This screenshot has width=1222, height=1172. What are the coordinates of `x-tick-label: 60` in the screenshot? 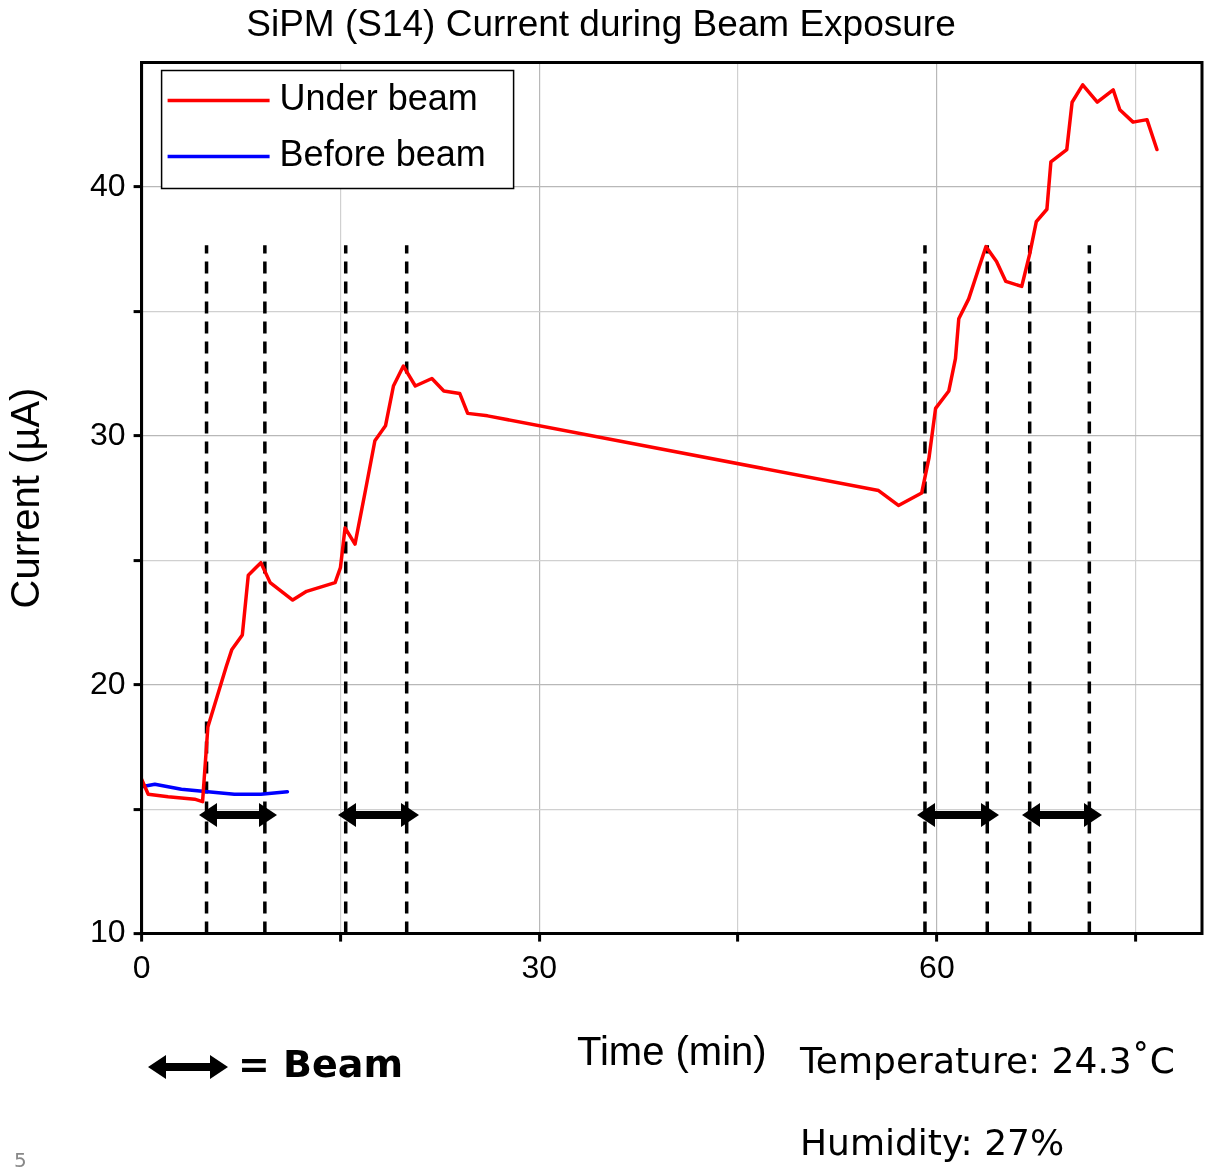 It's located at (937, 966).